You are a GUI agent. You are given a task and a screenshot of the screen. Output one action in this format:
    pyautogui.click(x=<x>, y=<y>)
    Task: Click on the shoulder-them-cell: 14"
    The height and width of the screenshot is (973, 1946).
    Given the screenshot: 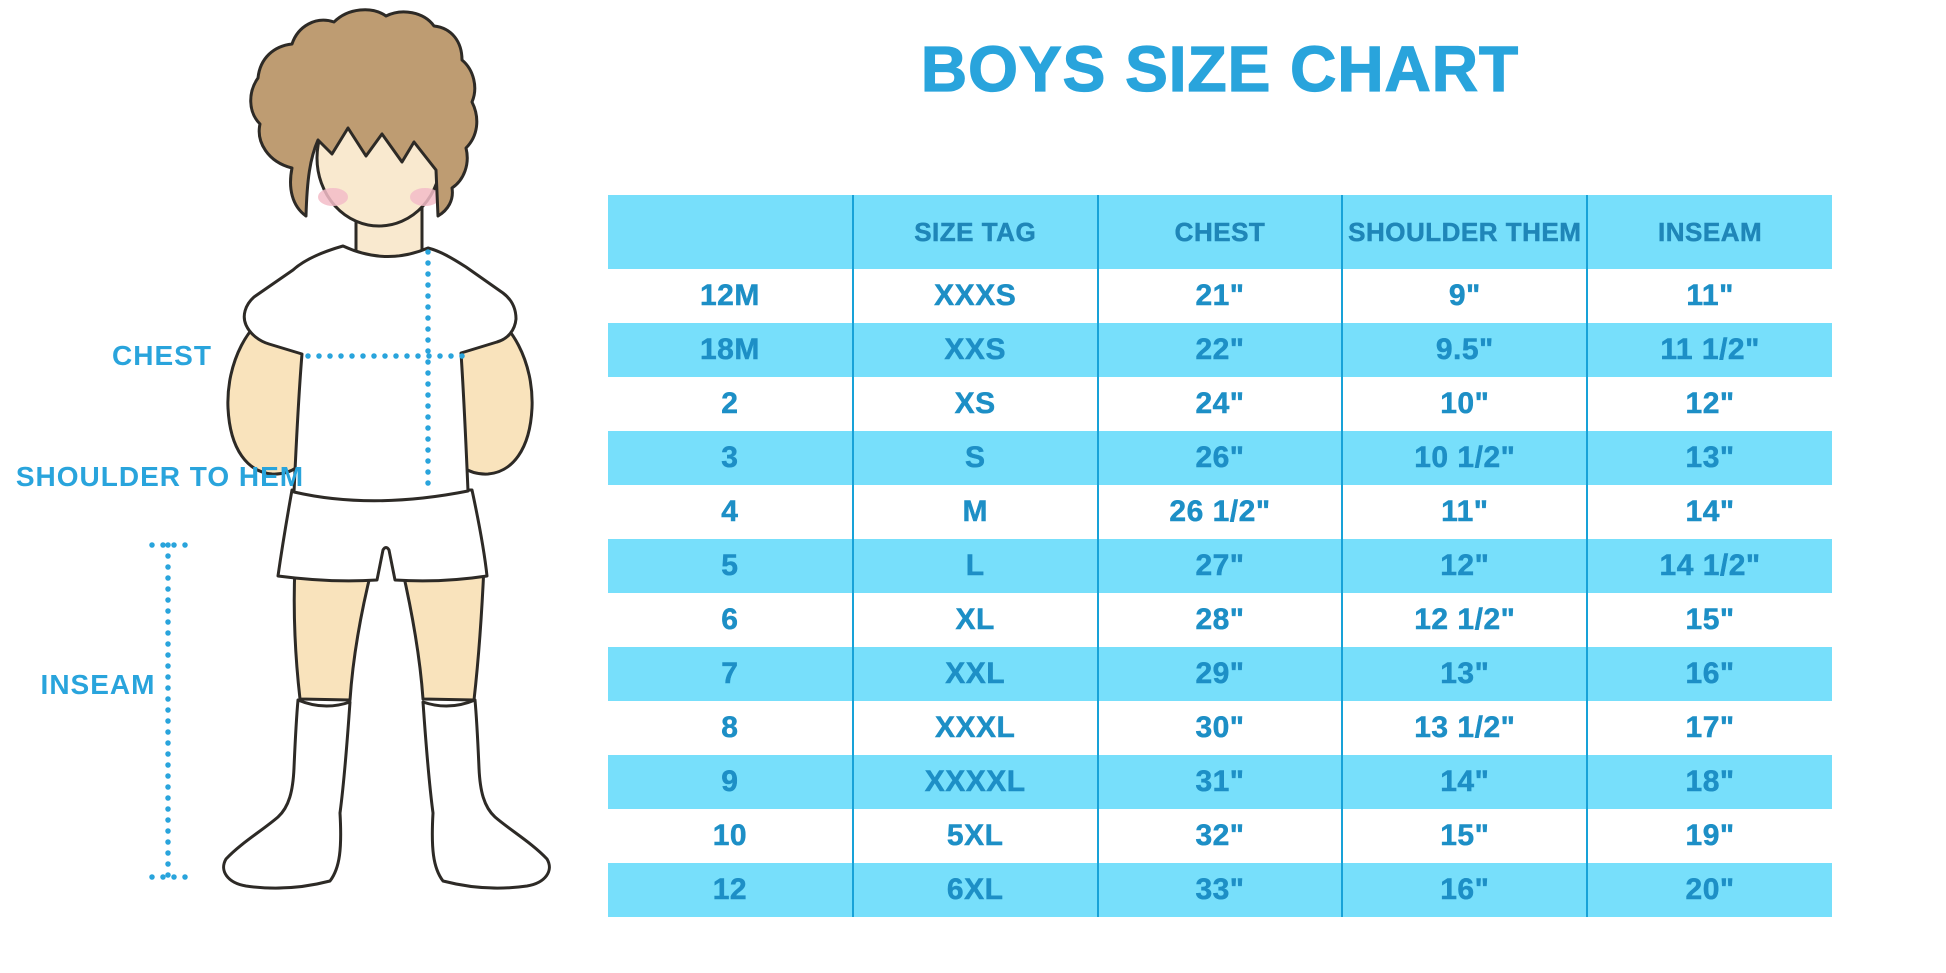 What is the action you would take?
    pyautogui.click(x=1464, y=782)
    